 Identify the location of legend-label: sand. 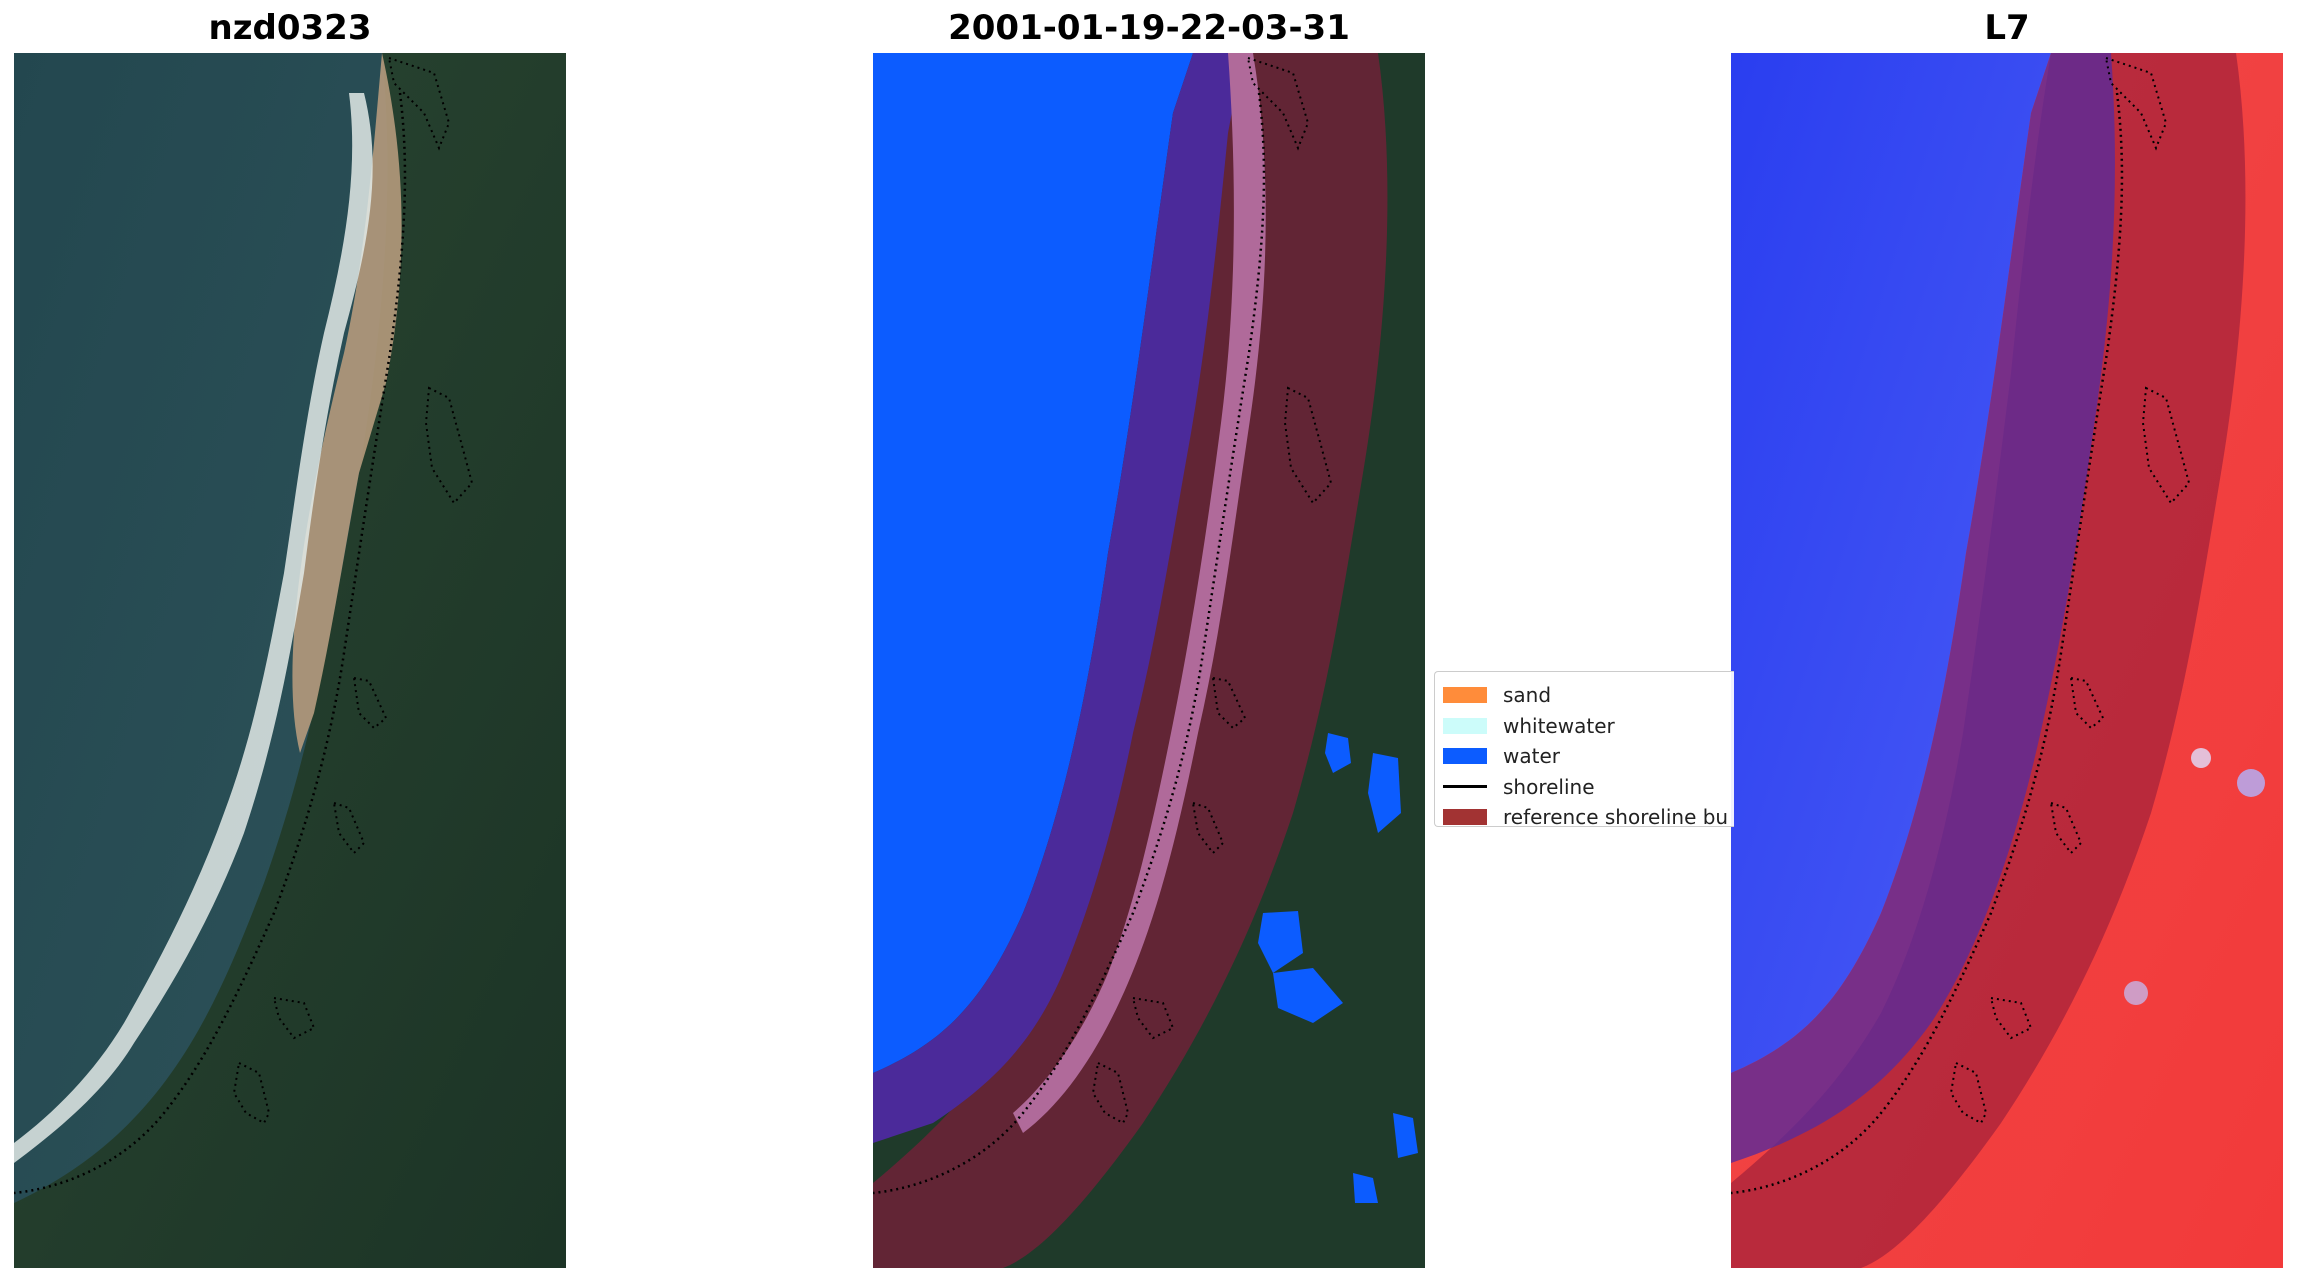
(1527, 695).